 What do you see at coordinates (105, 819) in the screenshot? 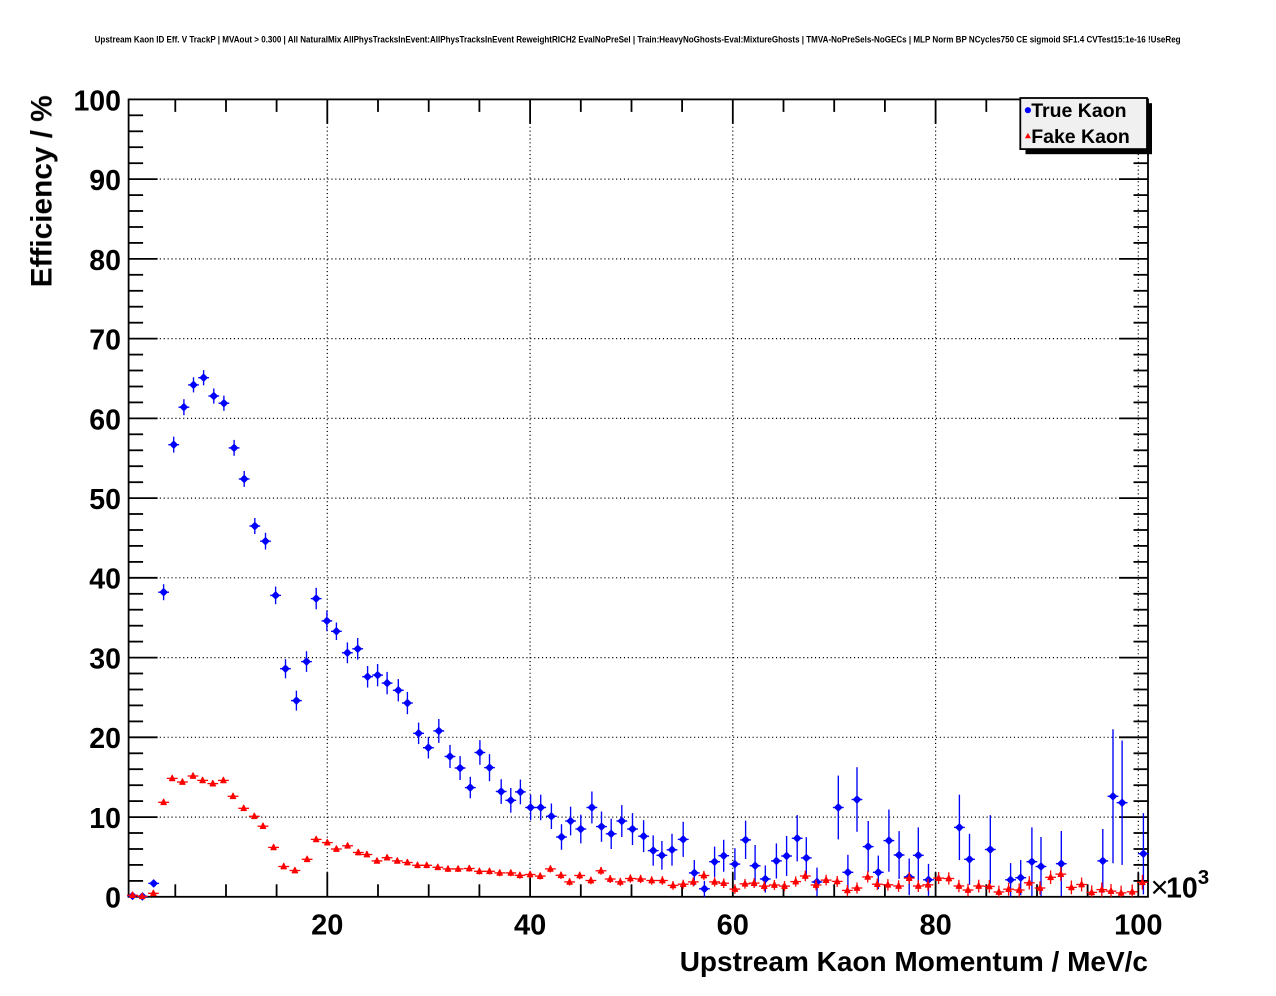
I see `svg-text: 10` at bounding box center [105, 819].